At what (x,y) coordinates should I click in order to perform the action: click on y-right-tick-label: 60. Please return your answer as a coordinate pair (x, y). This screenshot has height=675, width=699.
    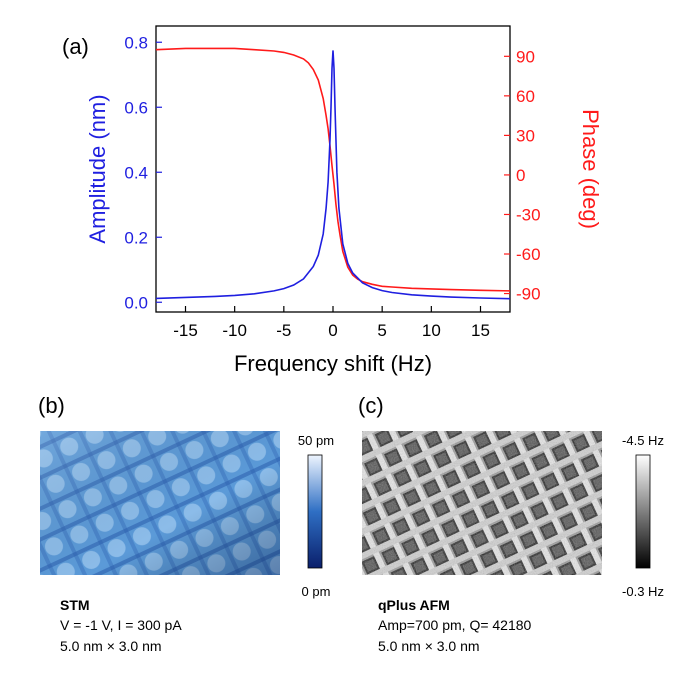
    Looking at the image, I should click on (525, 96).